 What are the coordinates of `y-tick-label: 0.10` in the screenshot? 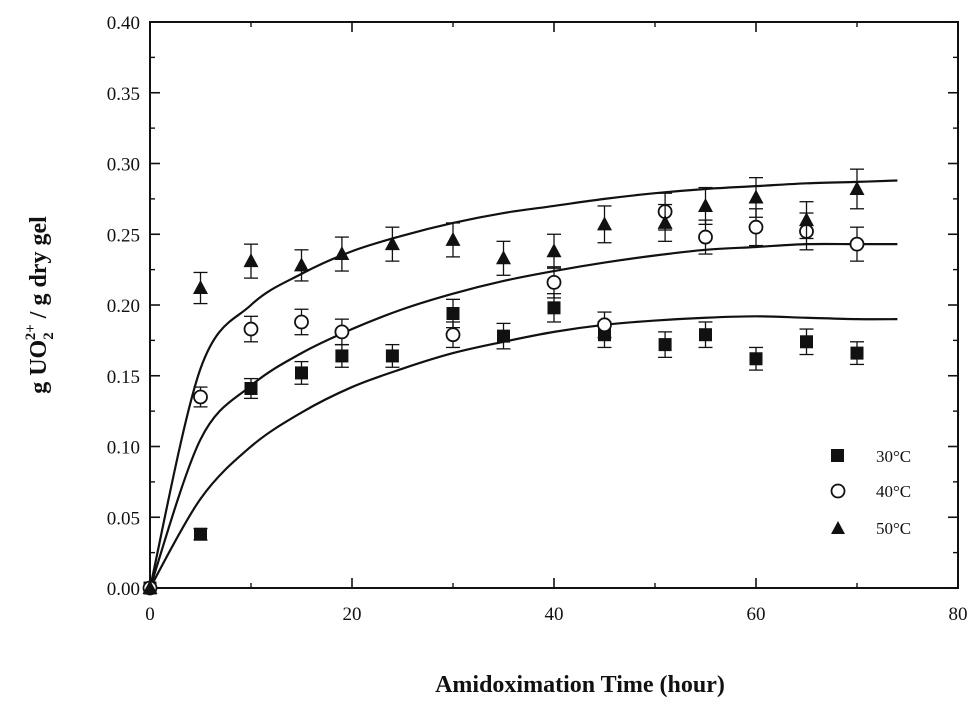 It's located at (123, 448).